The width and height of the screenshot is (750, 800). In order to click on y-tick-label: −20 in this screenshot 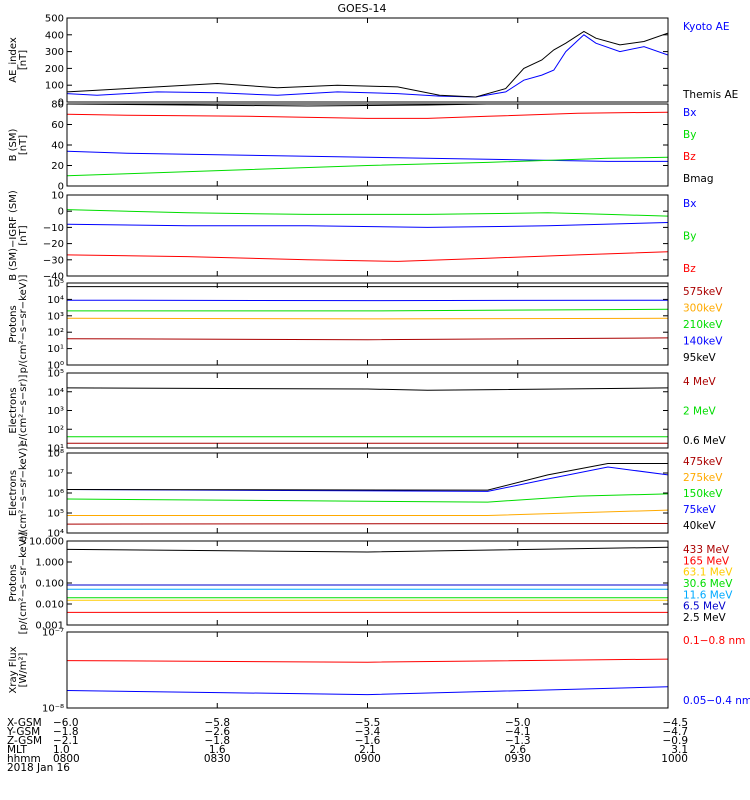, I will do `click(53, 244)`.